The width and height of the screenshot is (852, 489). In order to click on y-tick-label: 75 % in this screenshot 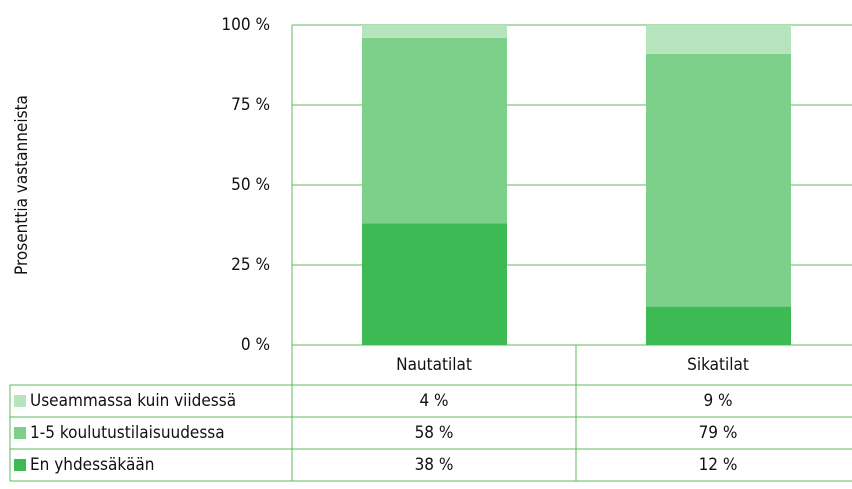, I will do `click(250, 105)`.